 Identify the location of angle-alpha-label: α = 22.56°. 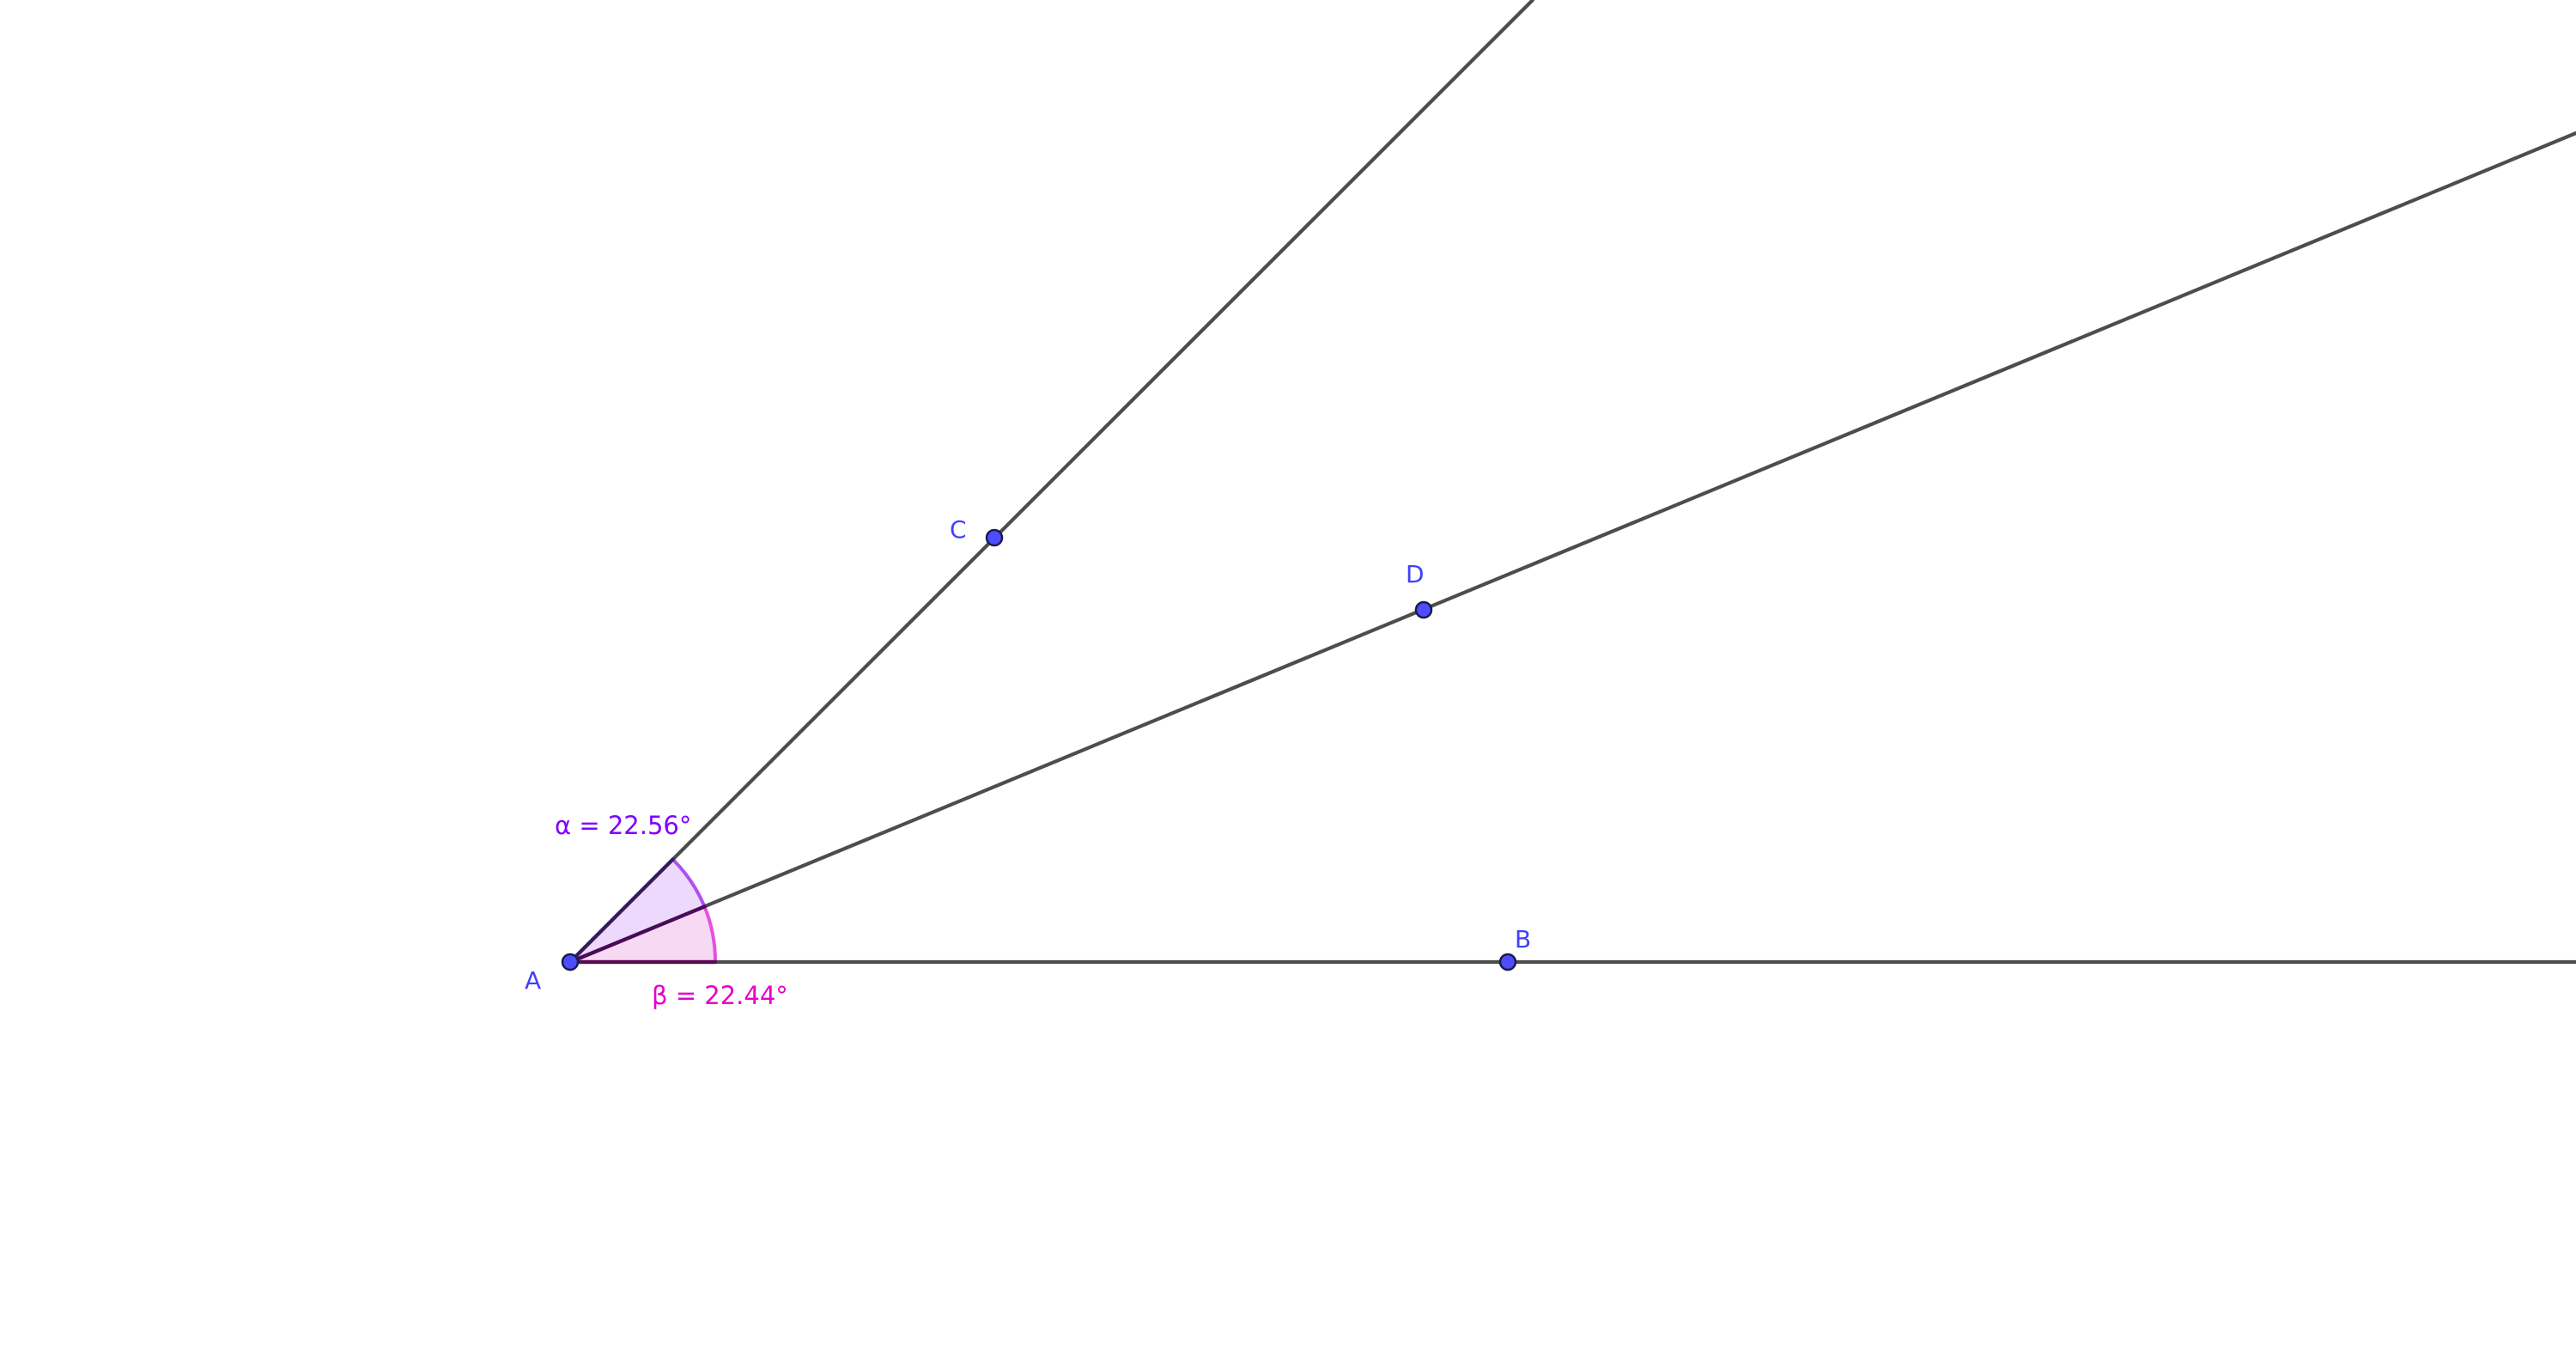
(623, 826).